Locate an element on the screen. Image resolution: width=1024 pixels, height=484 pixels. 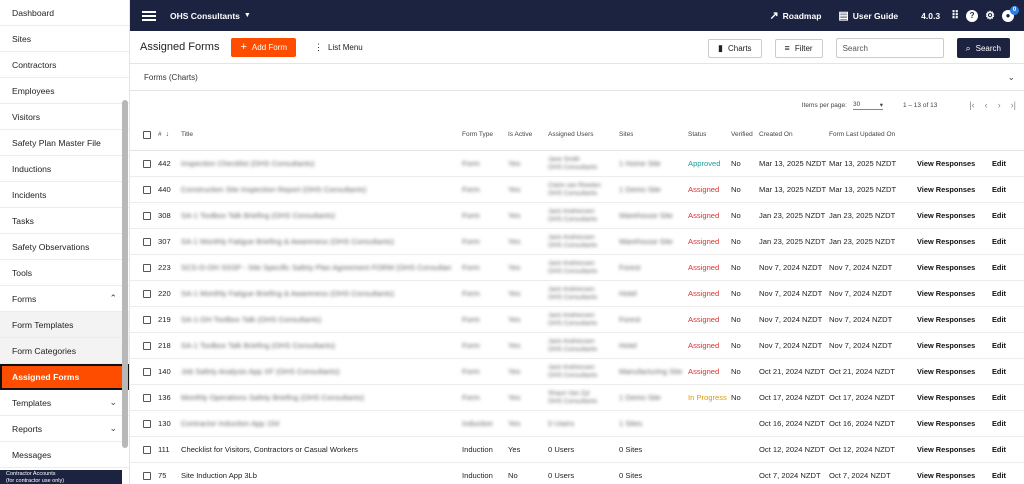
sidebar-item-reports: Reports ⌄ is located at coordinates (64, 429).